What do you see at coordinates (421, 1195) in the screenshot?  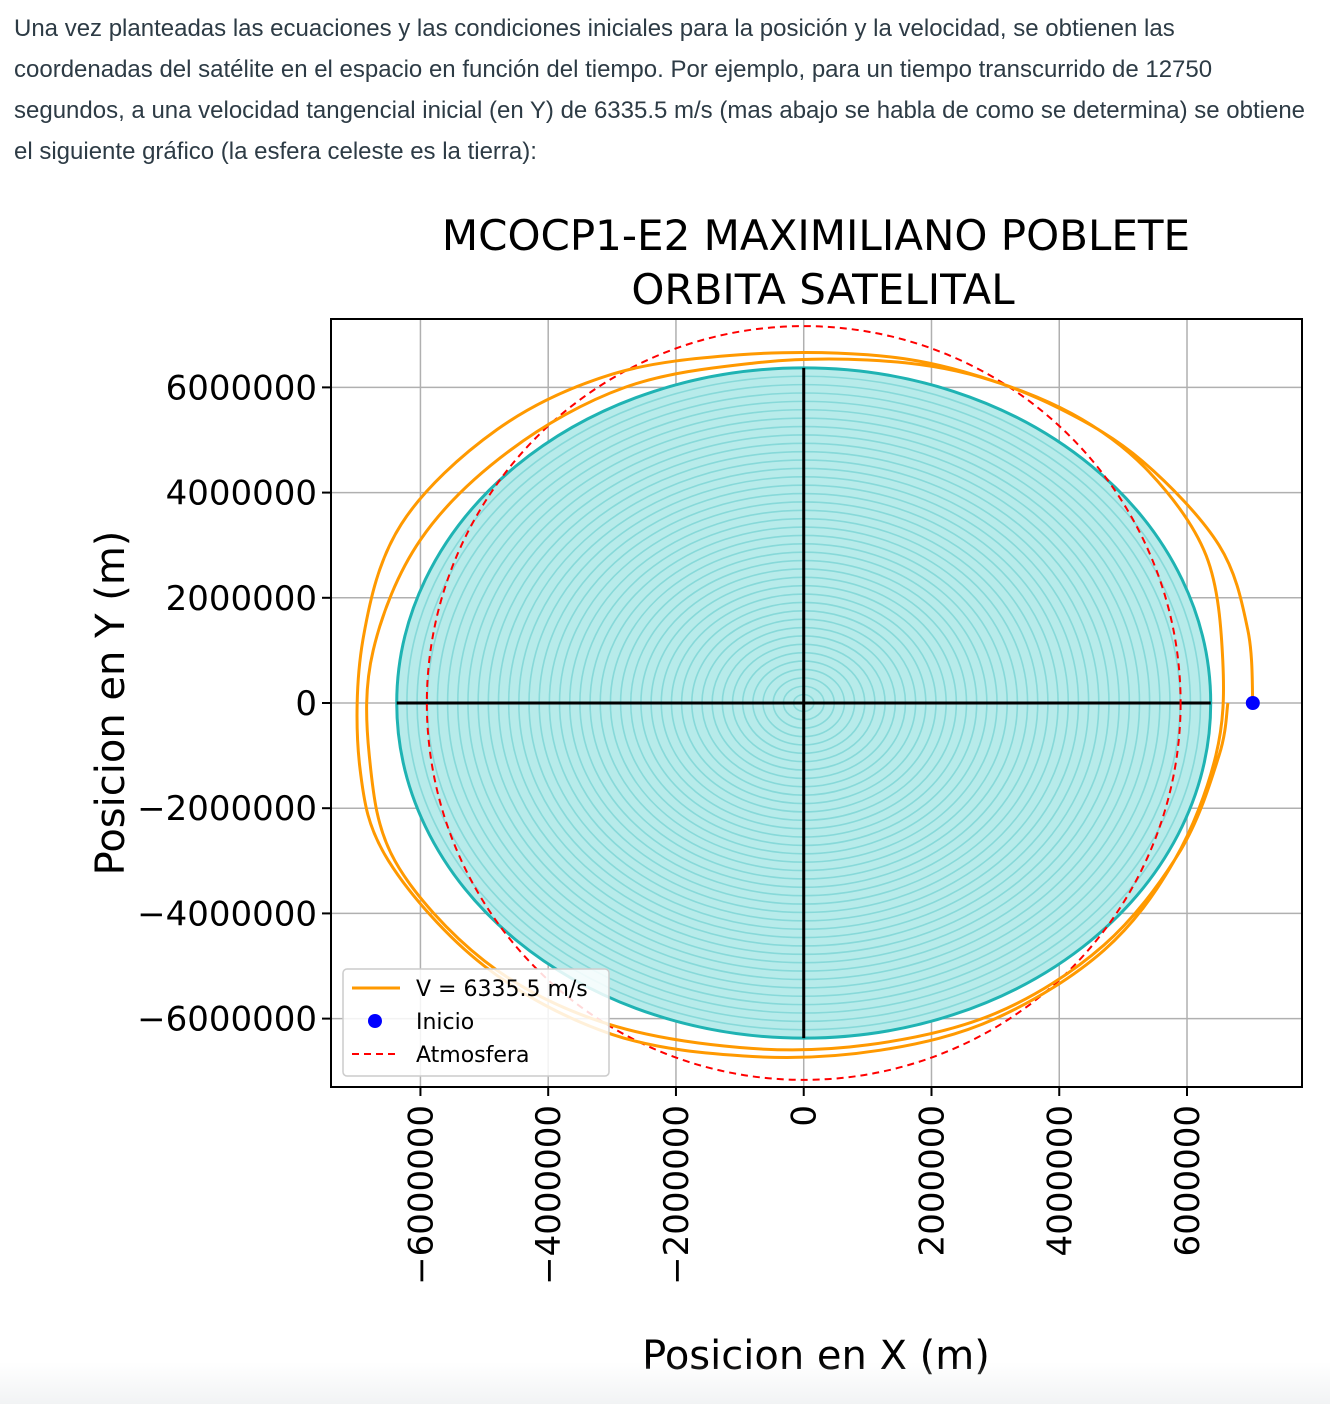 I see `x-tick-label: −6000000` at bounding box center [421, 1195].